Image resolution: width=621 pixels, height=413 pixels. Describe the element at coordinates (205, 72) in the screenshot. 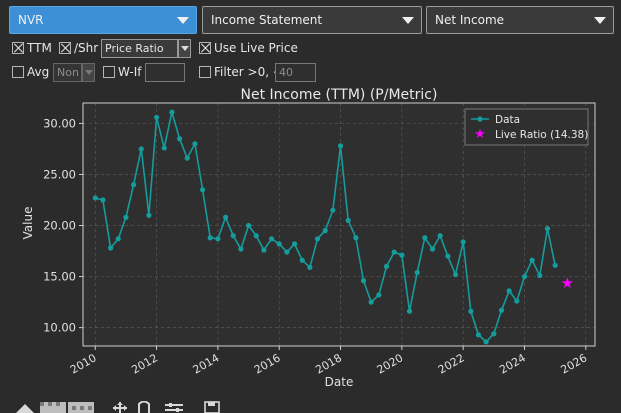

I see `filter-checkbox` at that location.